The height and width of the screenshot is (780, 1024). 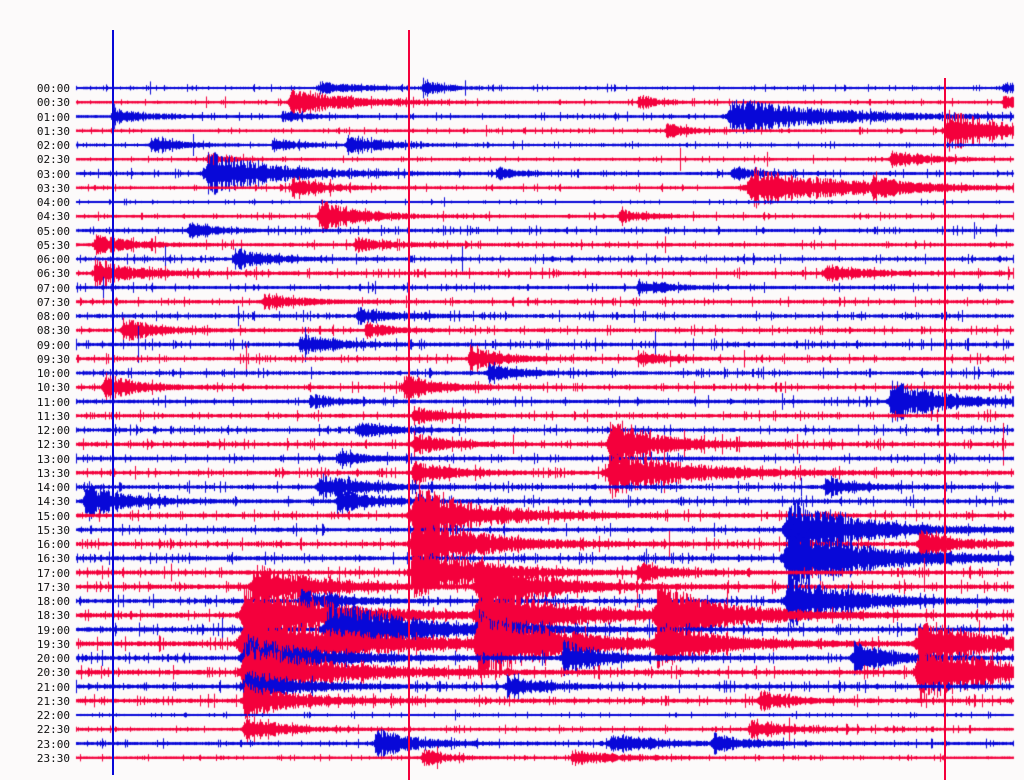 What do you see at coordinates (53, 259) in the screenshot?
I see `time-label: 06:00` at bounding box center [53, 259].